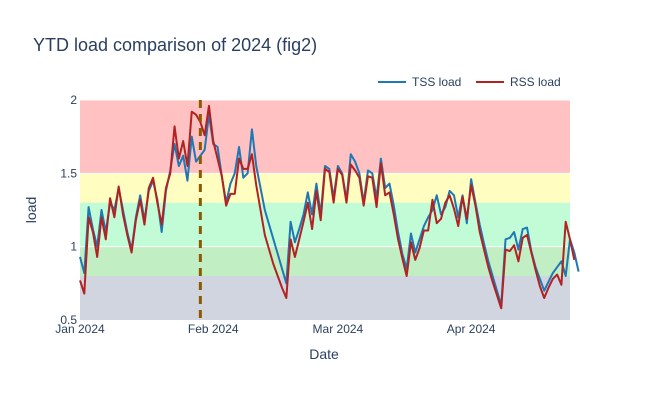  What do you see at coordinates (213, 329) in the screenshot?
I see `x-tick-label: Feb 2024` at bounding box center [213, 329].